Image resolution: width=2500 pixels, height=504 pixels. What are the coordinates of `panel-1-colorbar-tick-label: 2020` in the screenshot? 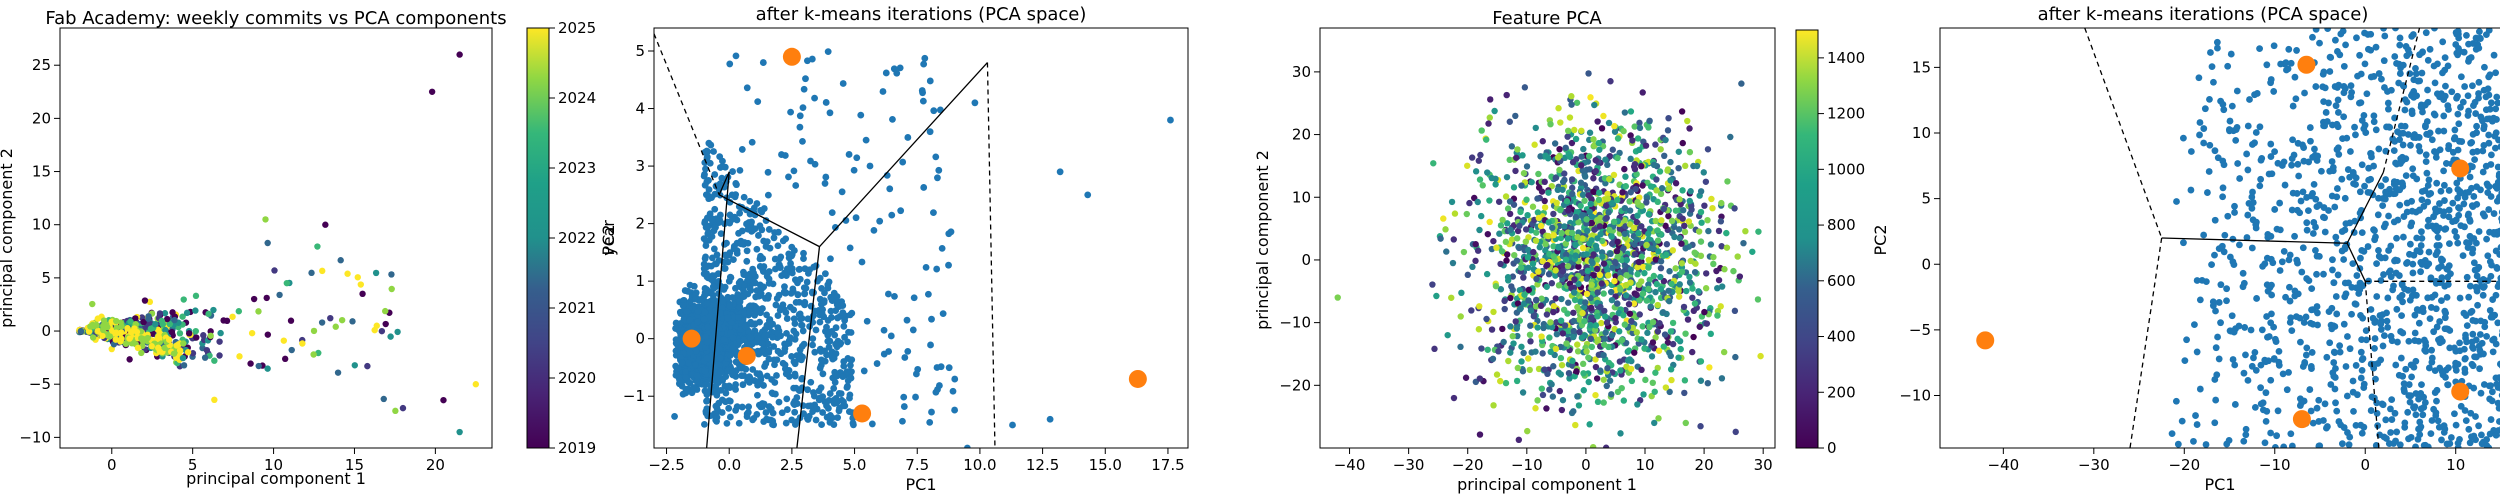 It's located at (577, 378).